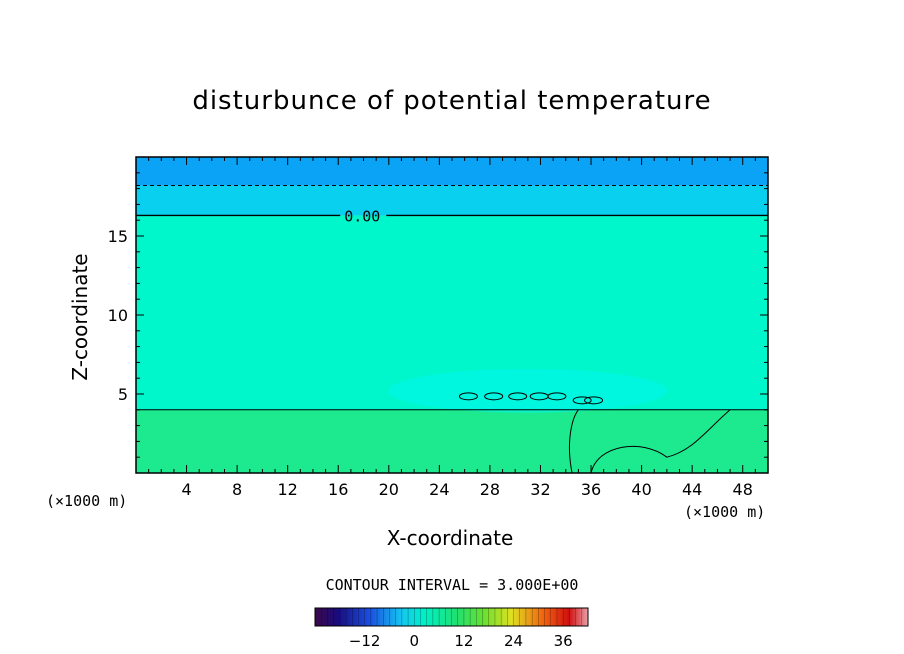 This screenshot has height=654, width=904. Describe the element at coordinates (463, 641) in the screenshot. I see `colorbar-tick-label: 12` at that location.